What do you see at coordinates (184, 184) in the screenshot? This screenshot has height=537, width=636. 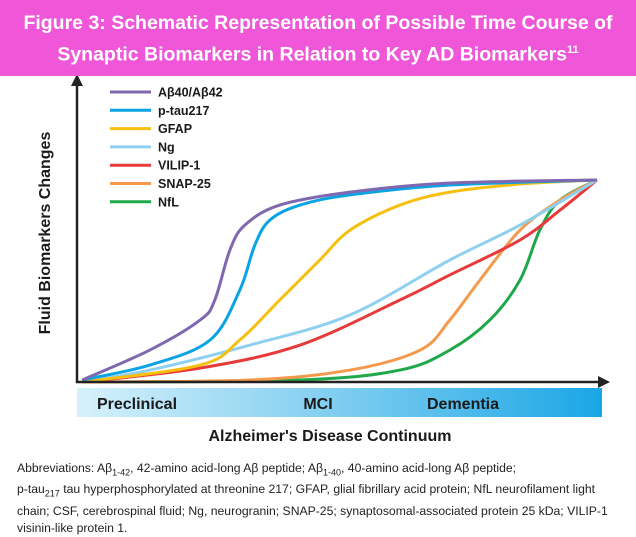 I see `legend-label: SNAP-25` at bounding box center [184, 184].